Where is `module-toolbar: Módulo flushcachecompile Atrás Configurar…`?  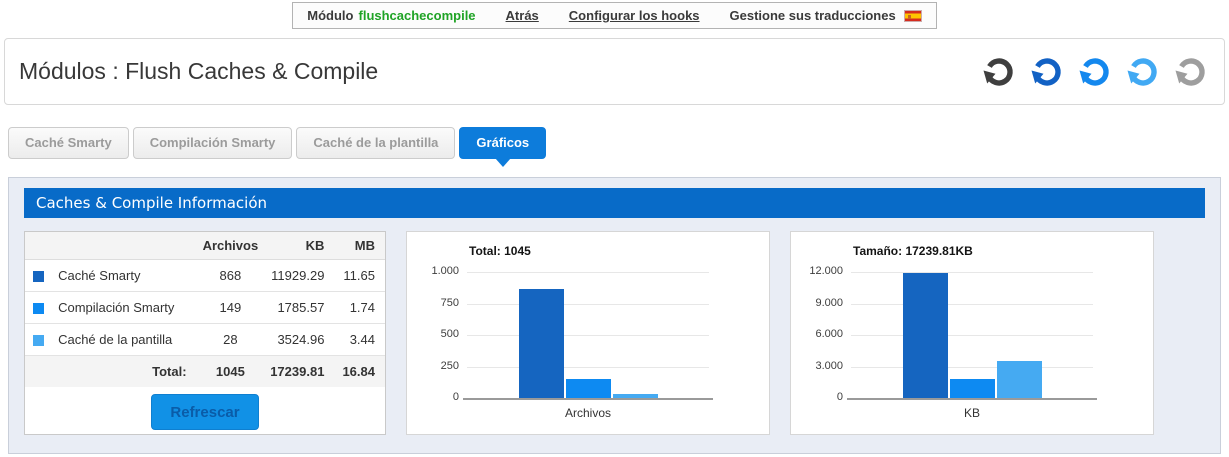
module-toolbar: Módulo flushcachecompile Atrás Configurar… is located at coordinates (614, 15).